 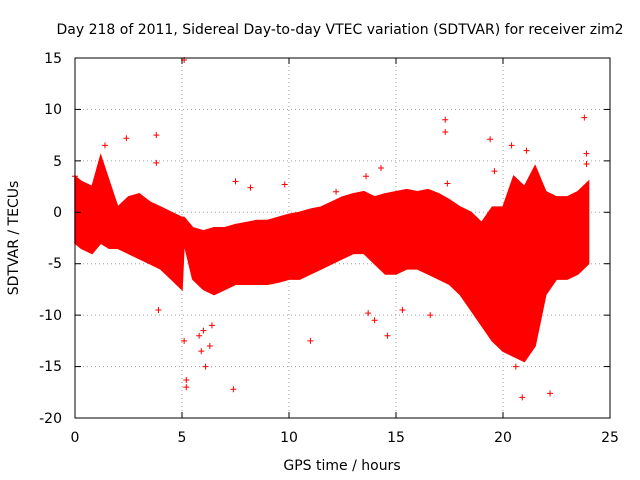 What do you see at coordinates (182, 438) in the screenshot?
I see `x-tick-label: 5` at bounding box center [182, 438].